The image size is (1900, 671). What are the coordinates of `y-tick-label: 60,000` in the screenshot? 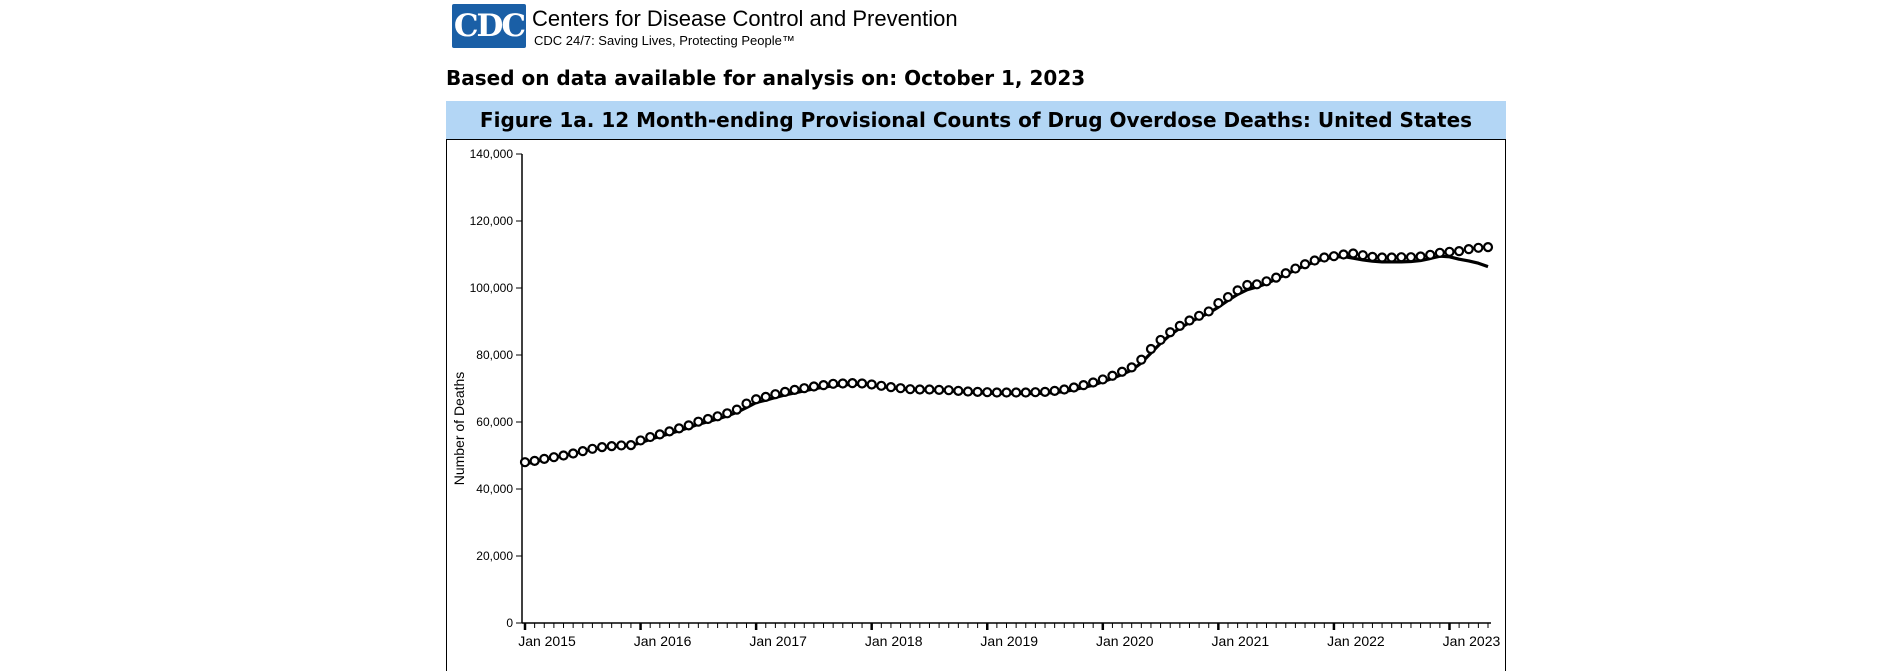 It's located at (494, 422).